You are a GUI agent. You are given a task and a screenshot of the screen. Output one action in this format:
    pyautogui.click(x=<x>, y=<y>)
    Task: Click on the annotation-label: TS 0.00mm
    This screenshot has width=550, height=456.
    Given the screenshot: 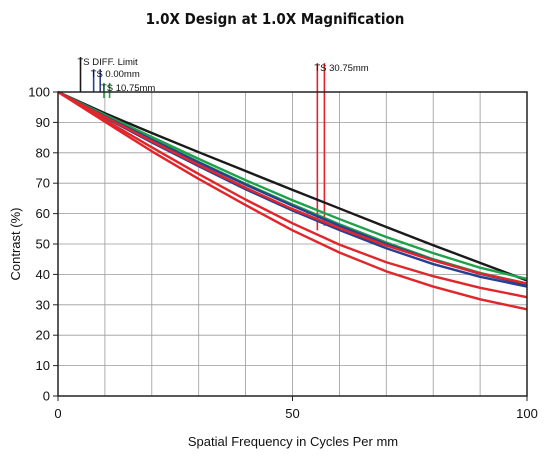 What is the action you would take?
    pyautogui.click(x=115, y=74)
    